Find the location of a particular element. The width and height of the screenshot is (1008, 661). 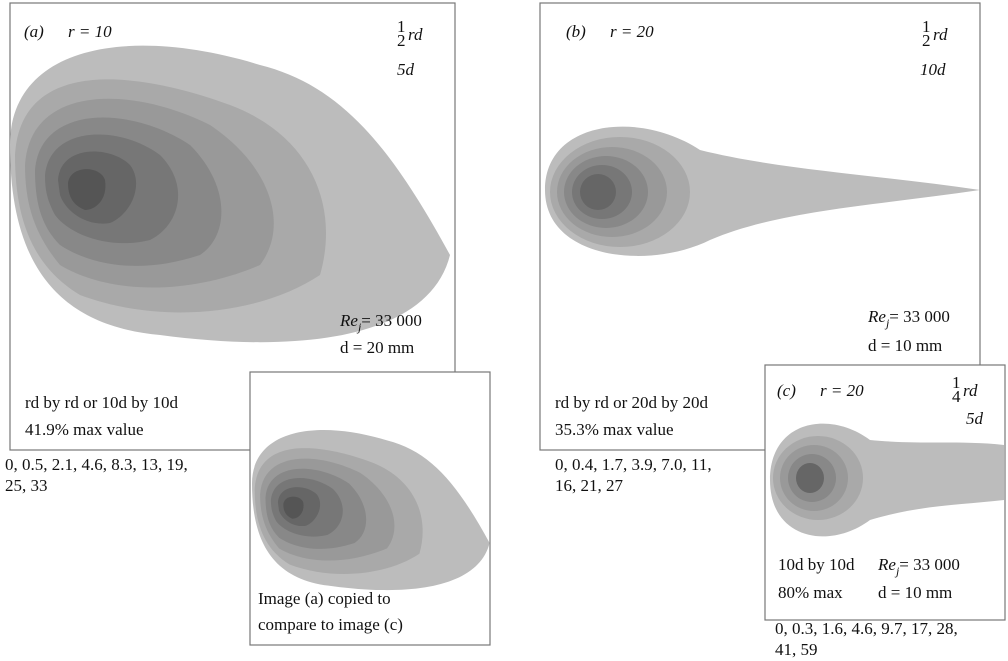

max-value: 80% max is located at coordinates (810, 592).